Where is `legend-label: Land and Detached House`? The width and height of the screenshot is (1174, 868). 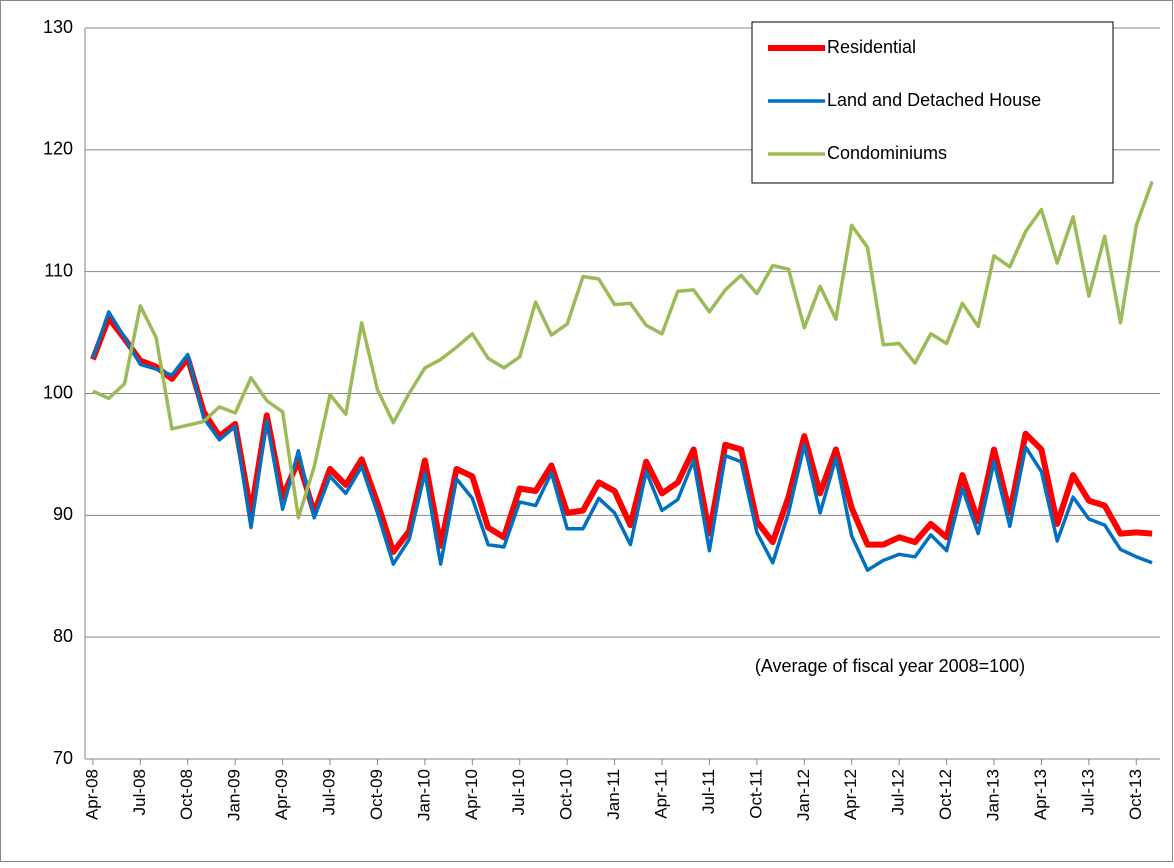
legend-label: Land and Detached House is located at coordinates (934, 100).